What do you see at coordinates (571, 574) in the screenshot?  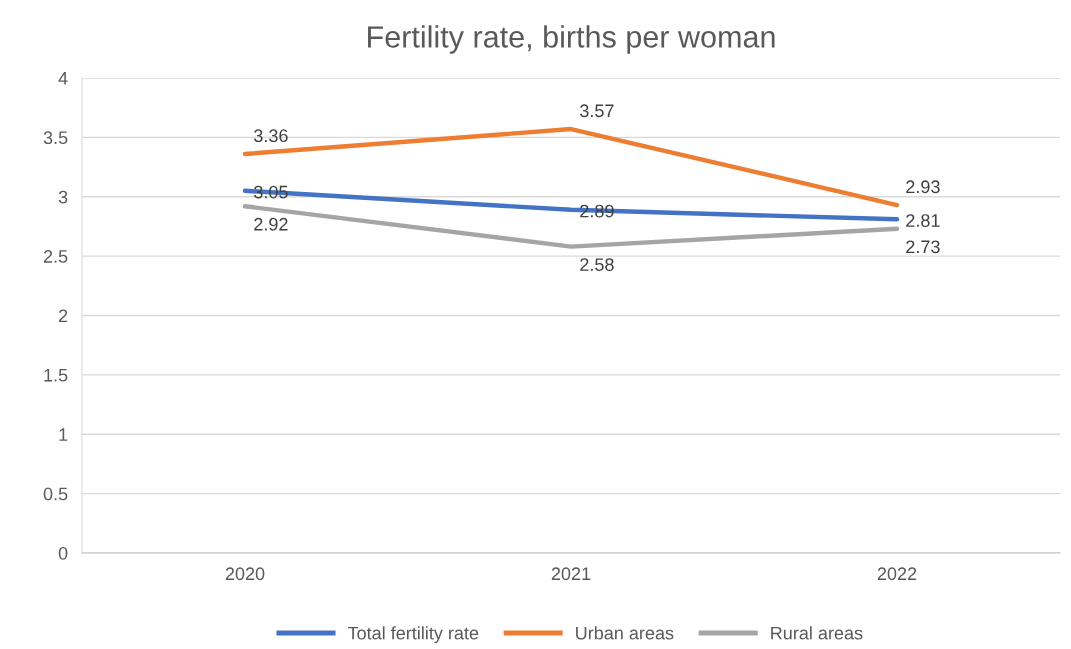 I see `x-tick-label: 2021` at bounding box center [571, 574].